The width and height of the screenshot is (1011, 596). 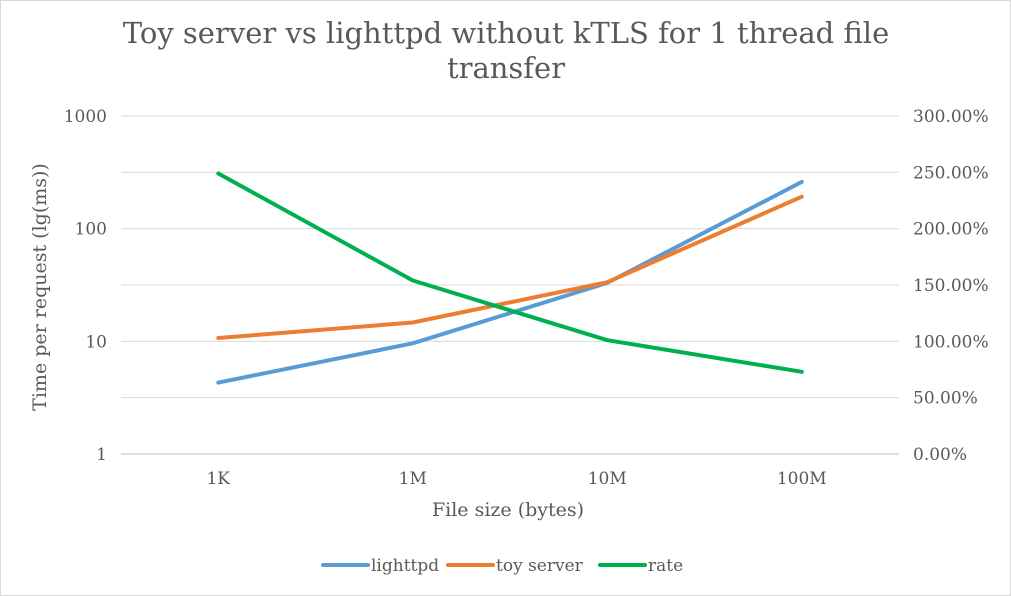 What do you see at coordinates (218, 479) in the screenshot?
I see `x-tick-label: 1K` at bounding box center [218, 479].